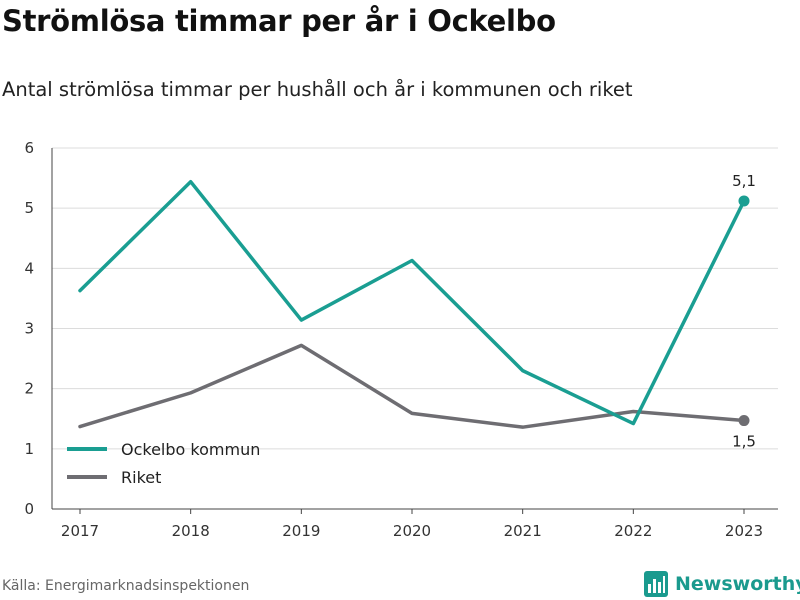 Image resolution: width=800 pixels, height=600 pixels. I want to click on y-tick-label: 2, so click(29, 389).